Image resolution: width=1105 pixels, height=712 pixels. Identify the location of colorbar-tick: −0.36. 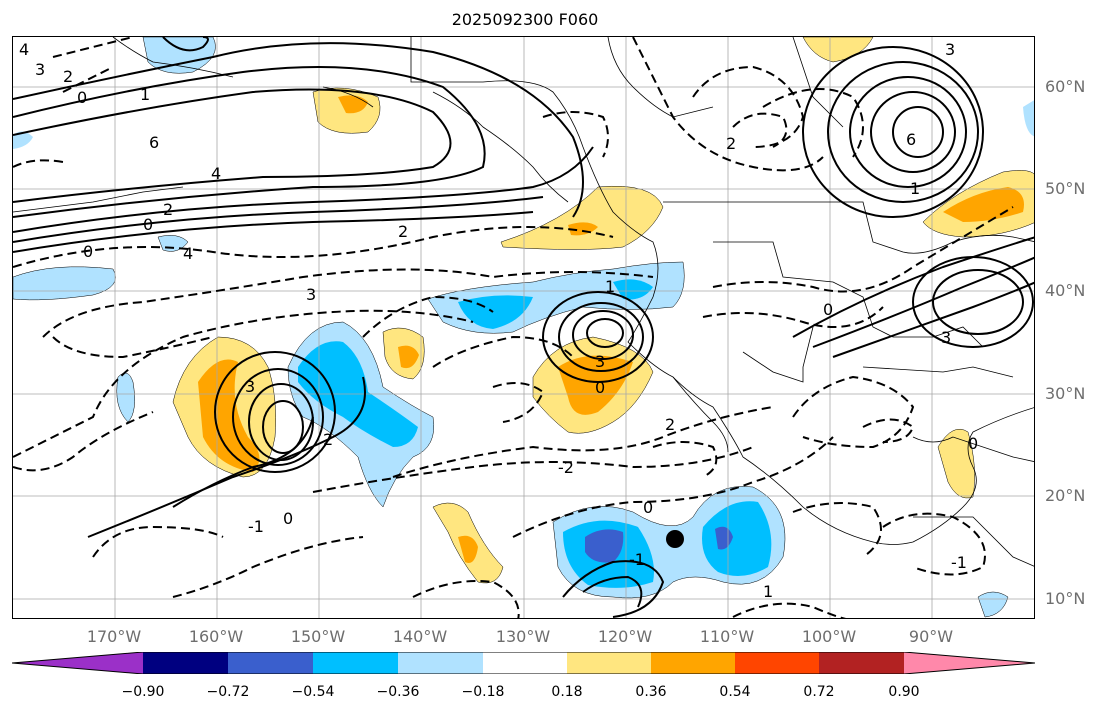
(398, 692).